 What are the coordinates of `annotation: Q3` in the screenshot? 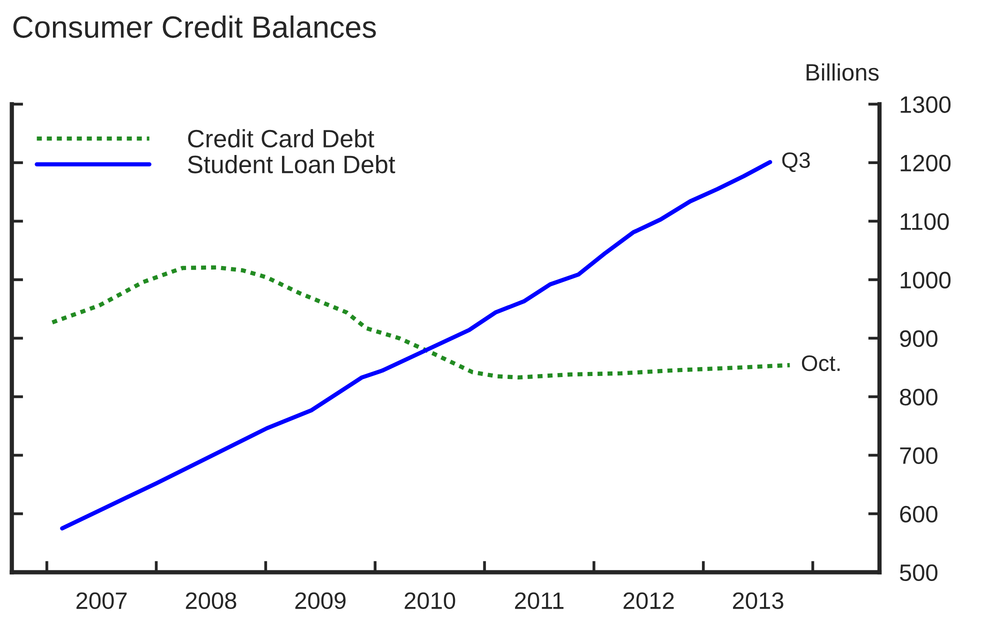 It's located at (796, 162).